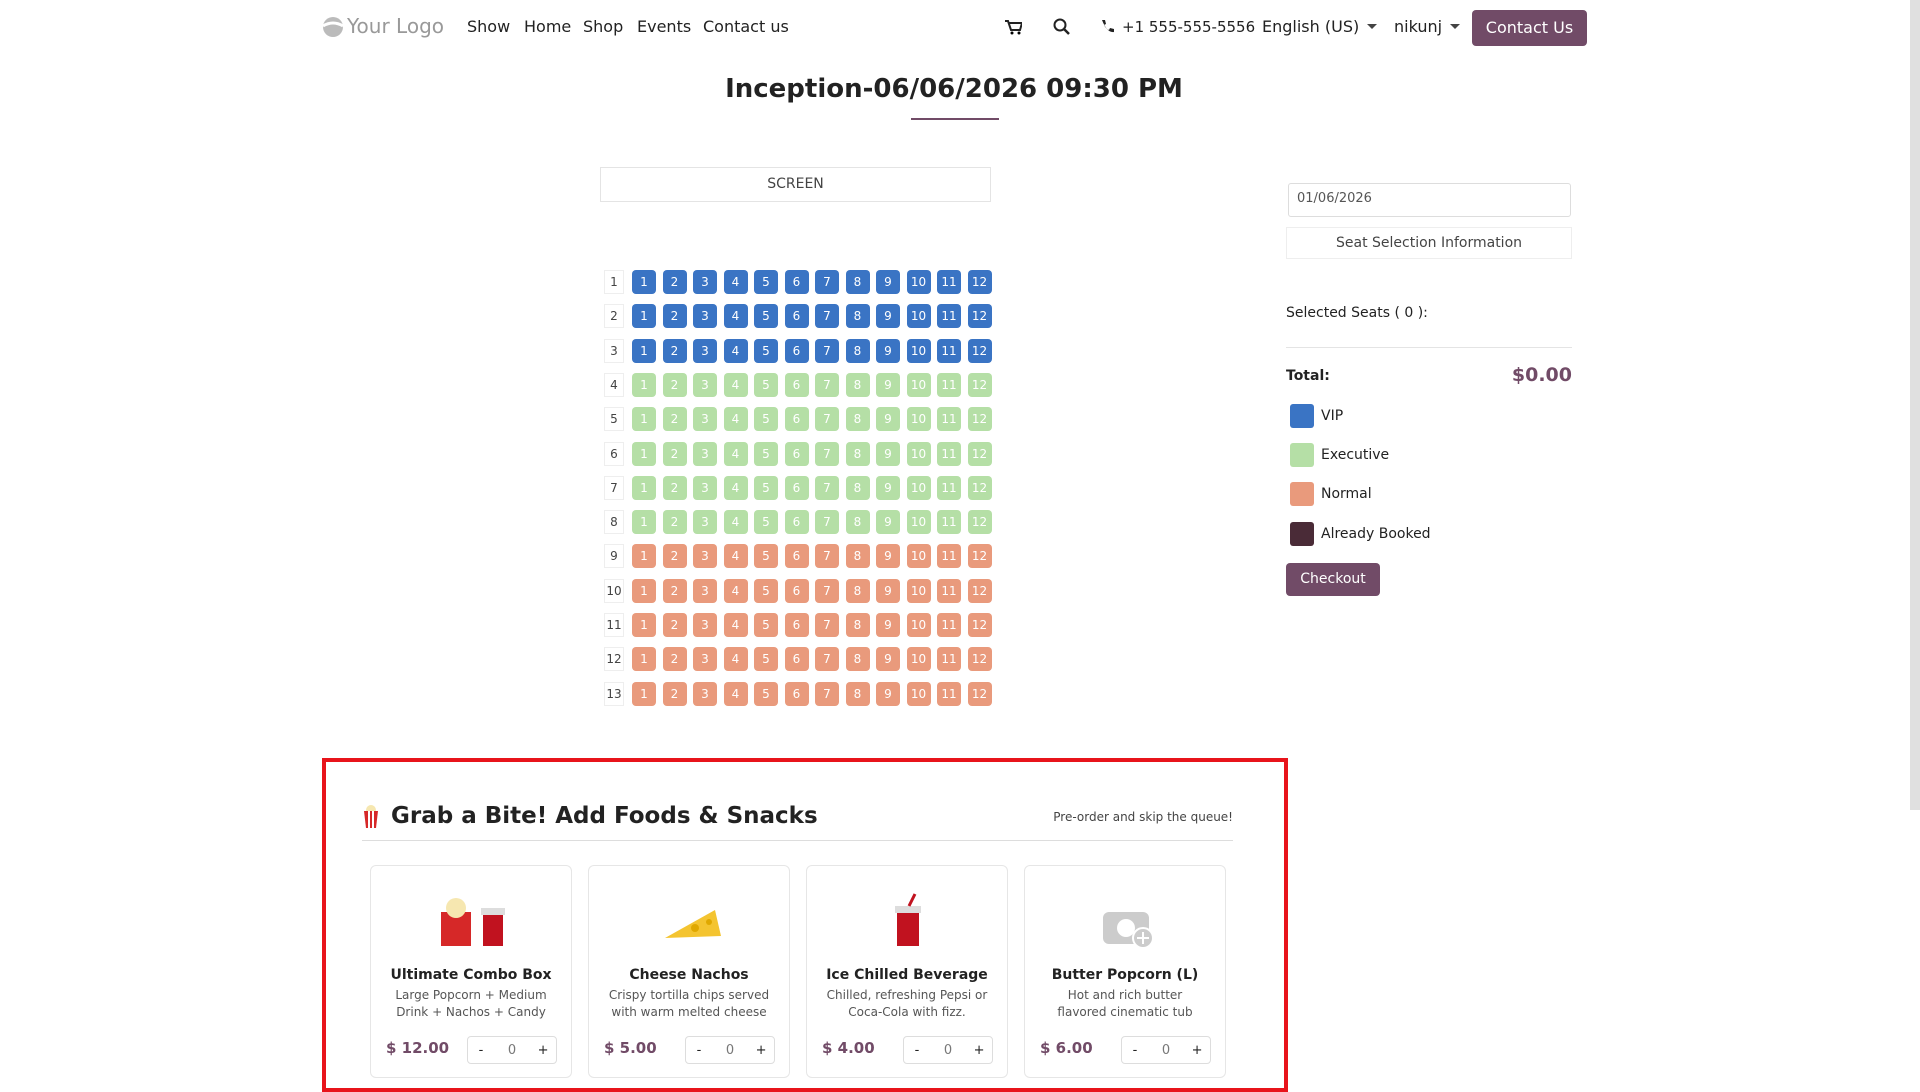 This screenshot has width=1920, height=1092. Describe the element at coordinates (746, 26) in the screenshot. I see `menu-item: Contact us` at that location.